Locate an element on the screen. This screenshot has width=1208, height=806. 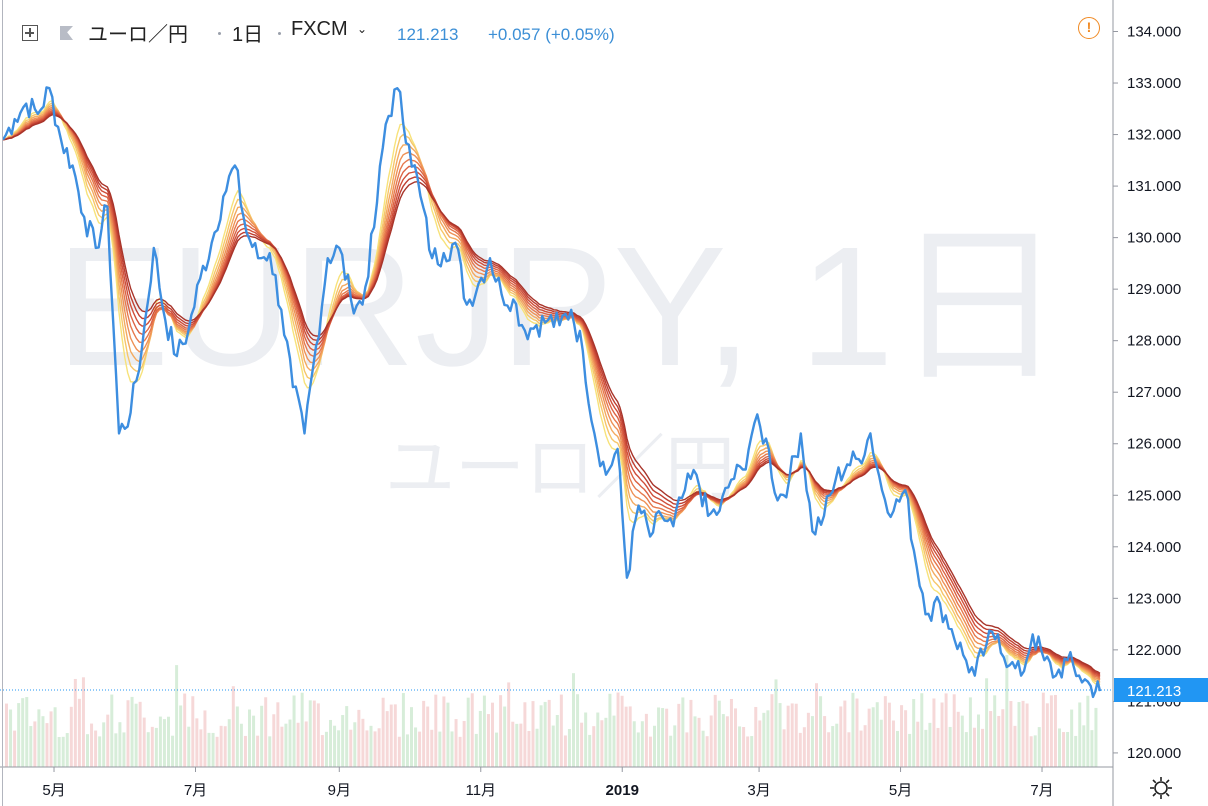
y-tick-label: 130.000 is located at coordinates (1154, 238).